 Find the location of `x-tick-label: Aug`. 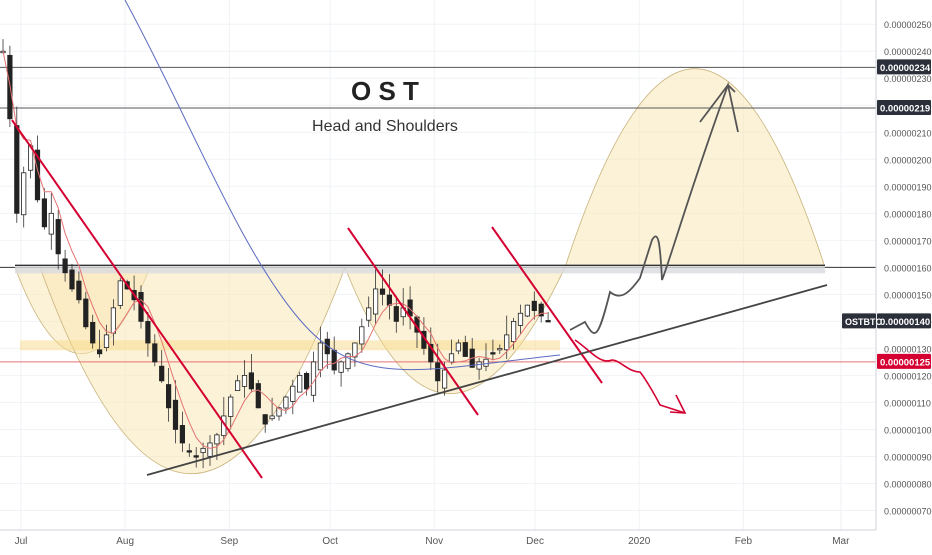

x-tick-label: Aug is located at coordinates (125, 541).